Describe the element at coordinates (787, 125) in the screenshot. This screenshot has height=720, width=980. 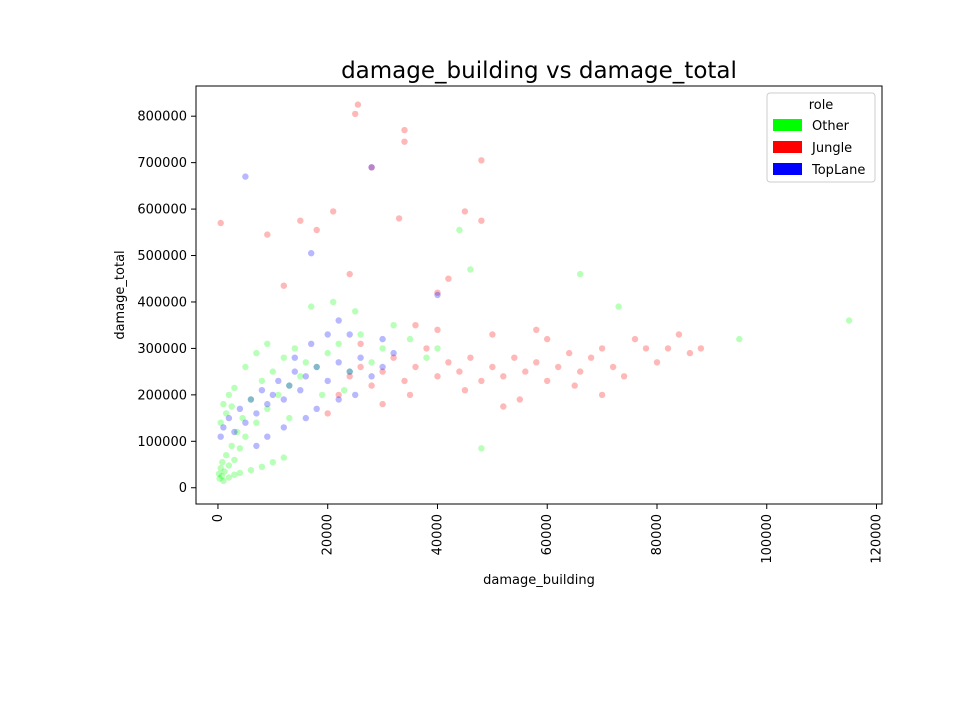
I see `legend-swatch-other` at that location.